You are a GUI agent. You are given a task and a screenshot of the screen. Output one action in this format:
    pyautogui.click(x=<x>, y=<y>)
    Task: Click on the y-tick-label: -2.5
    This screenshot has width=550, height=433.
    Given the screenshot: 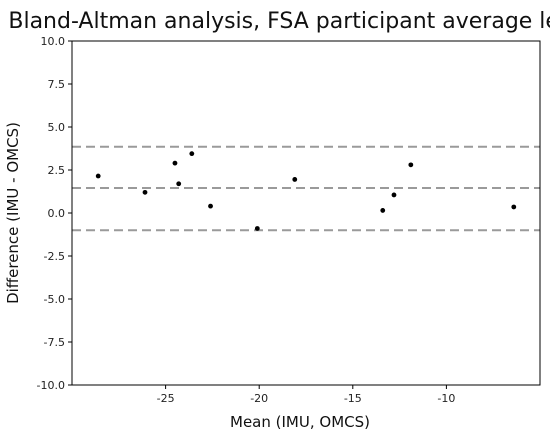 What is the action you would take?
    pyautogui.click(x=54, y=256)
    